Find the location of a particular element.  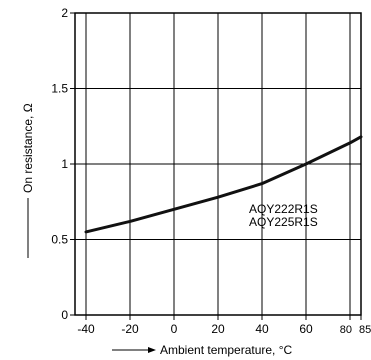

x-tick-label: 60 is located at coordinates (306, 329).